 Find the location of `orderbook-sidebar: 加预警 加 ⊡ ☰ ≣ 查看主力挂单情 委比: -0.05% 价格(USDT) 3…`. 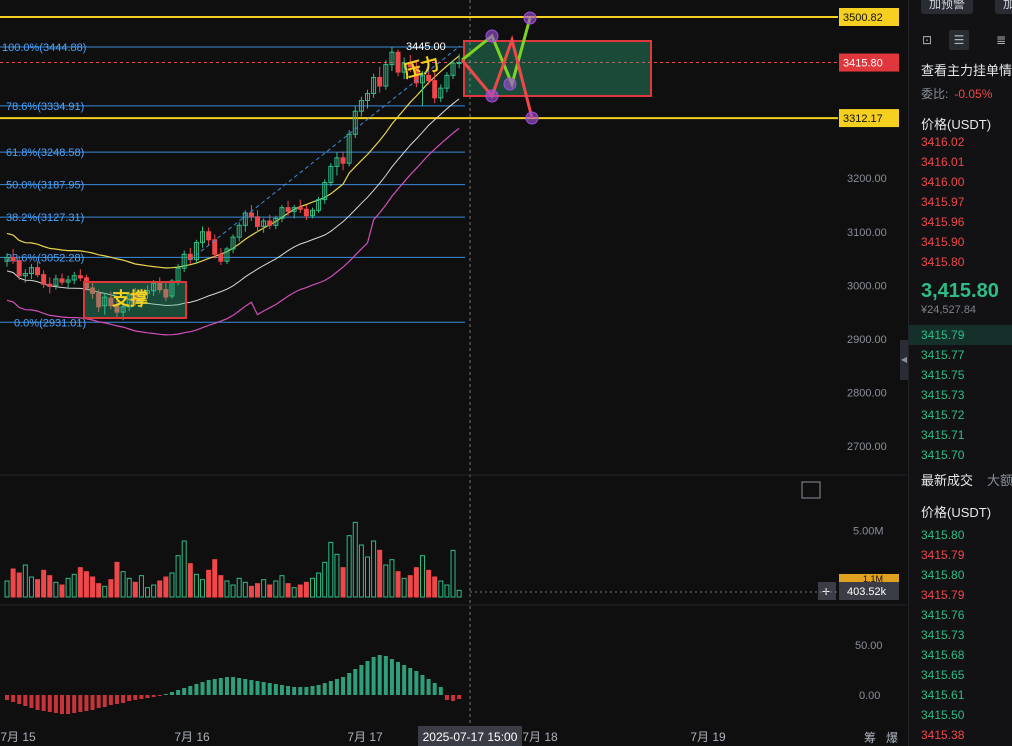

orderbook-sidebar: 加预警 加 ⊡ ☰ ≣ 查看主力挂单情 委比: -0.05% 价格(USDT) 3… is located at coordinates (960, 373).